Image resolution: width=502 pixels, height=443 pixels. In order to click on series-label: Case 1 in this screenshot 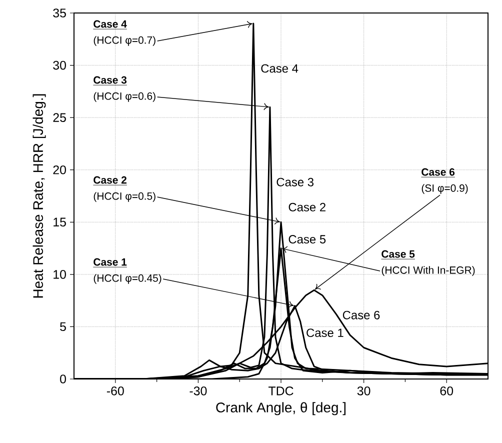, I will do `click(325, 333)`.